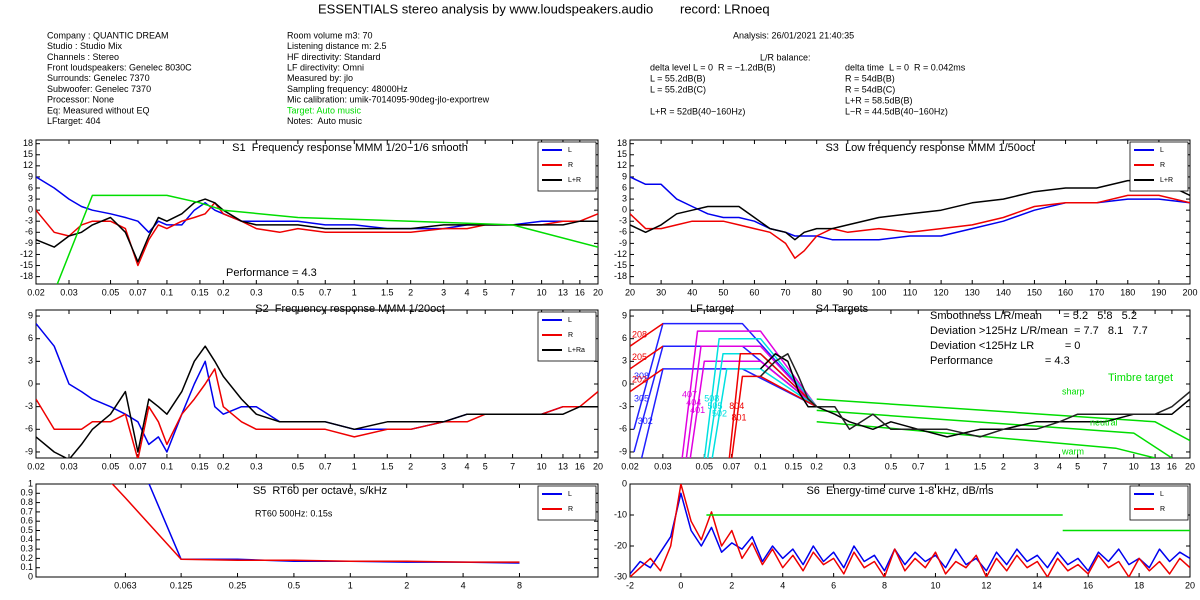  What do you see at coordinates (98, 78) in the screenshot?
I see `info-left: Surrounds: Genelec 7370` at bounding box center [98, 78].